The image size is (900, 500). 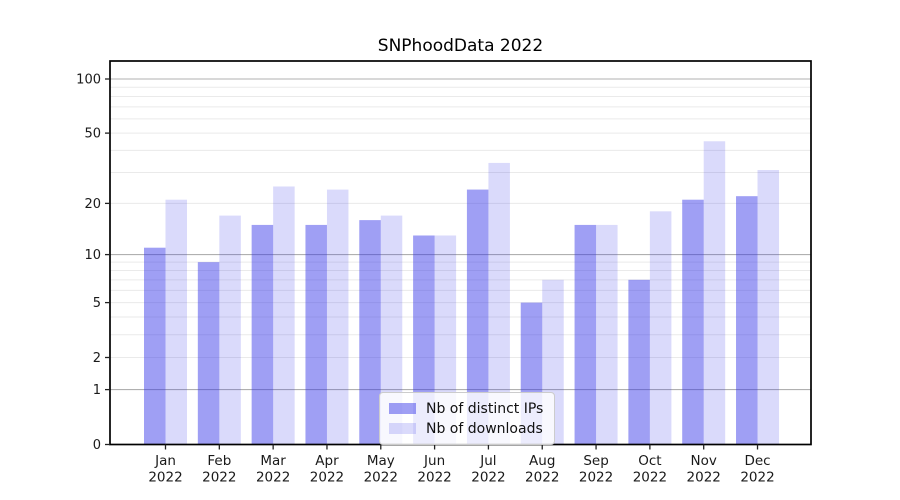 I want to click on y-tick-label: 5, so click(x=97, y=303).